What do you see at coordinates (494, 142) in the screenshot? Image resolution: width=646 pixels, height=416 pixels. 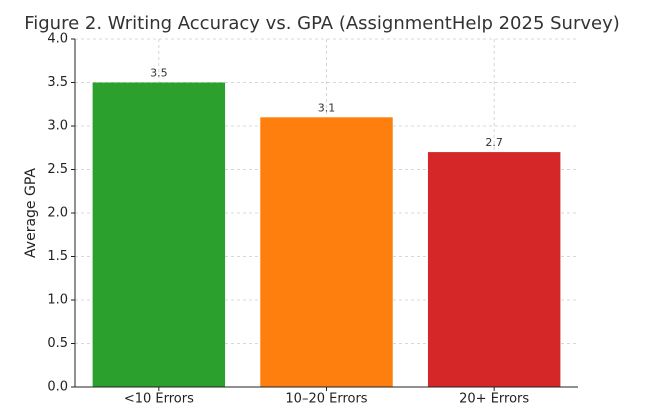 I see `value-label: 2.7` at bounding box center [494, 142].